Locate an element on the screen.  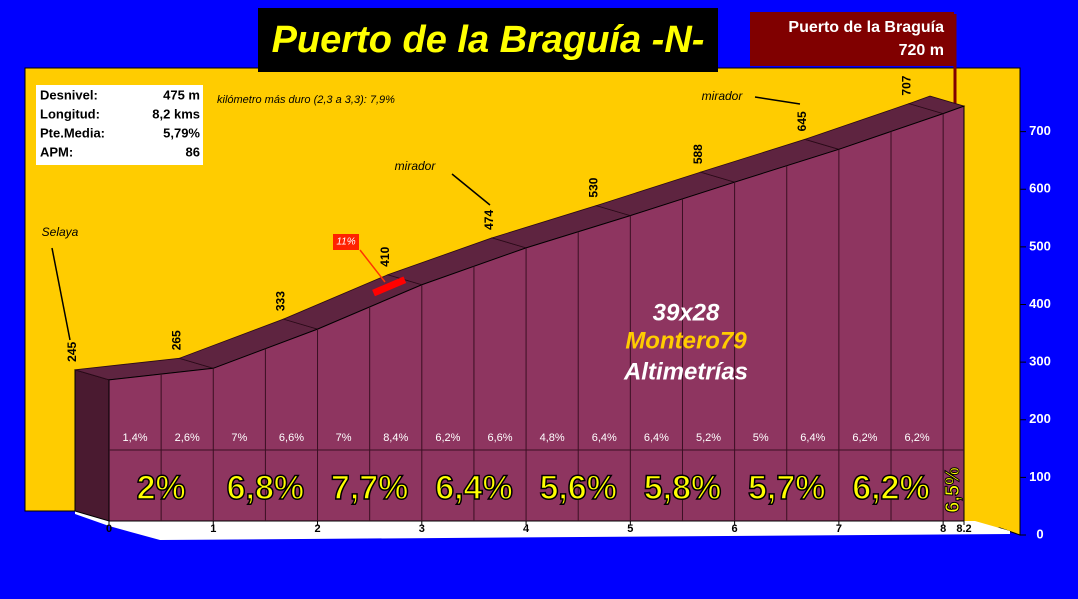
stat-value: 475 m is located at coordinates (181, 94).